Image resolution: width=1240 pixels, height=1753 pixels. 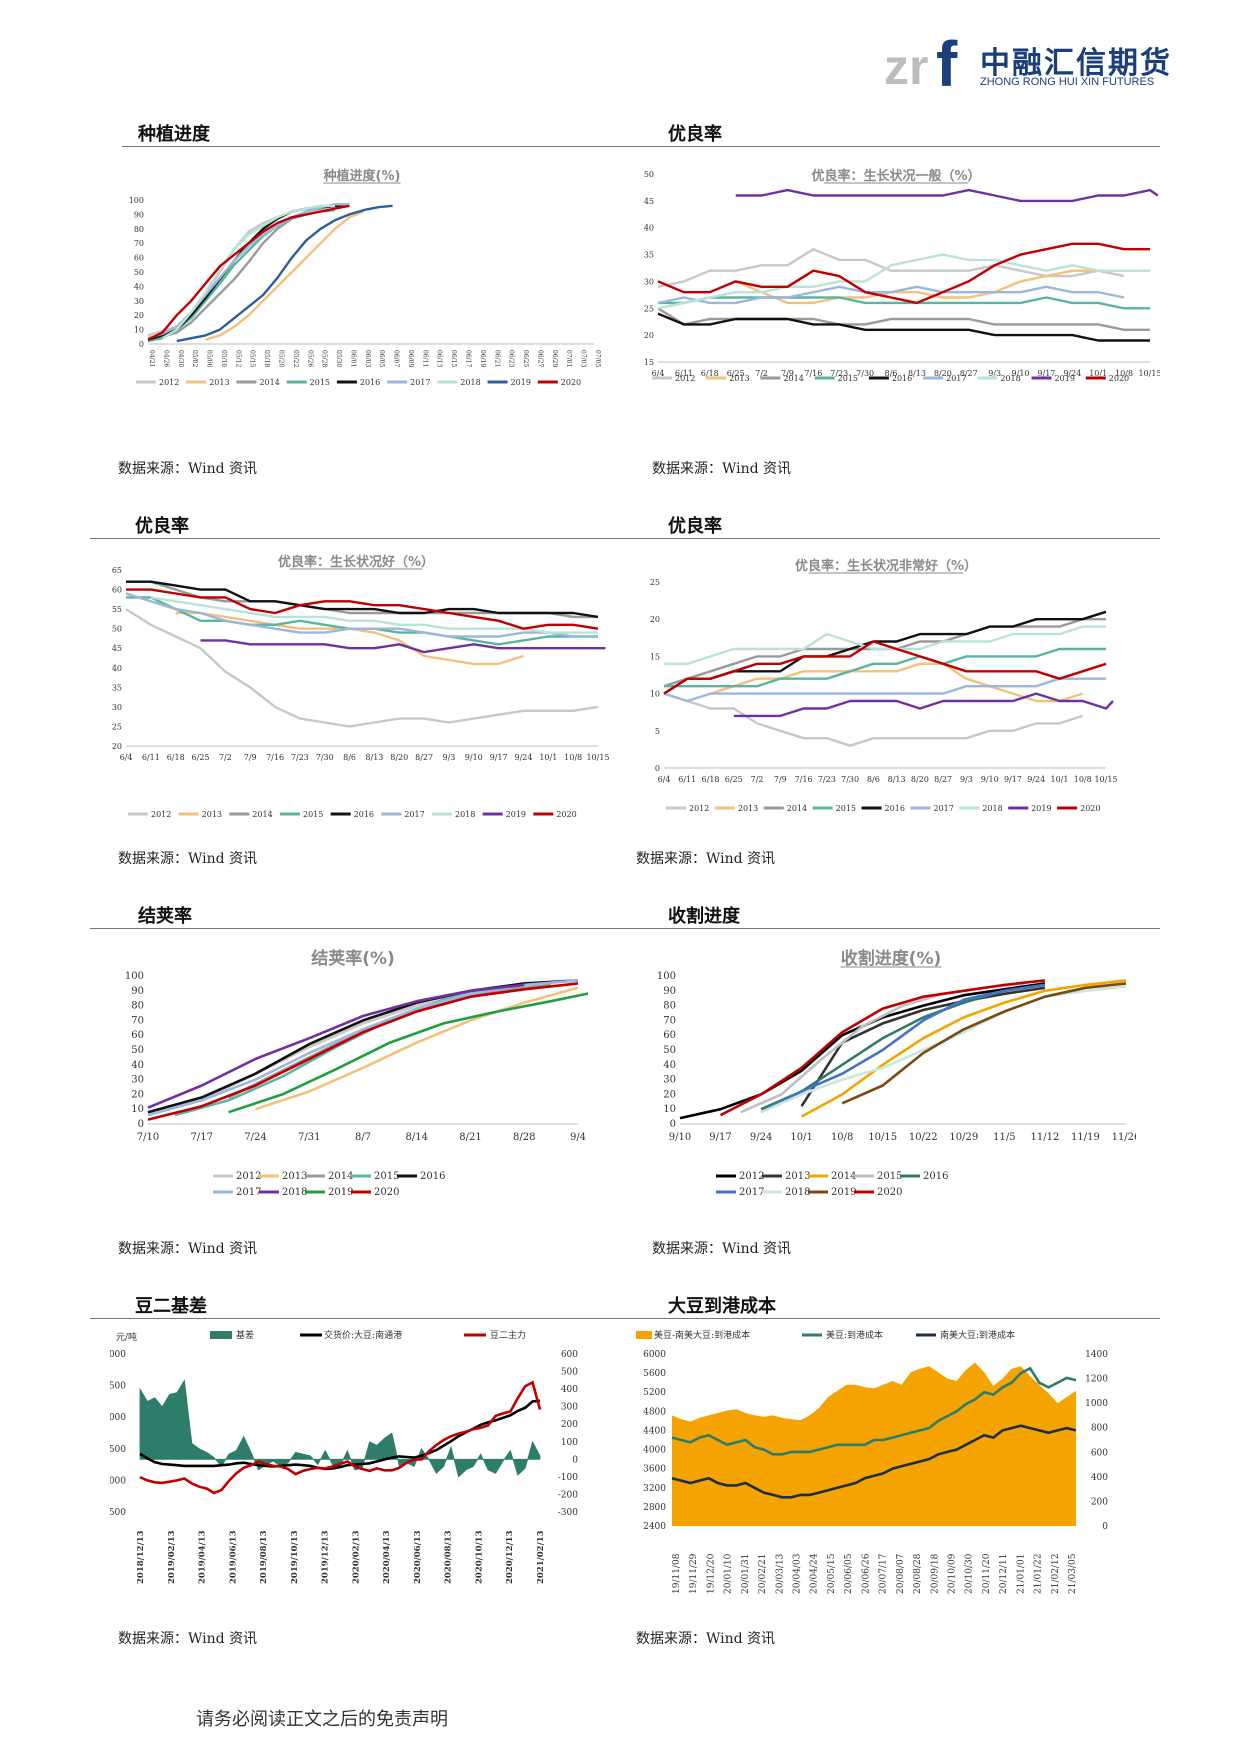 I want to click on x-tick-label: 7/30, so click(x=865, y=373).